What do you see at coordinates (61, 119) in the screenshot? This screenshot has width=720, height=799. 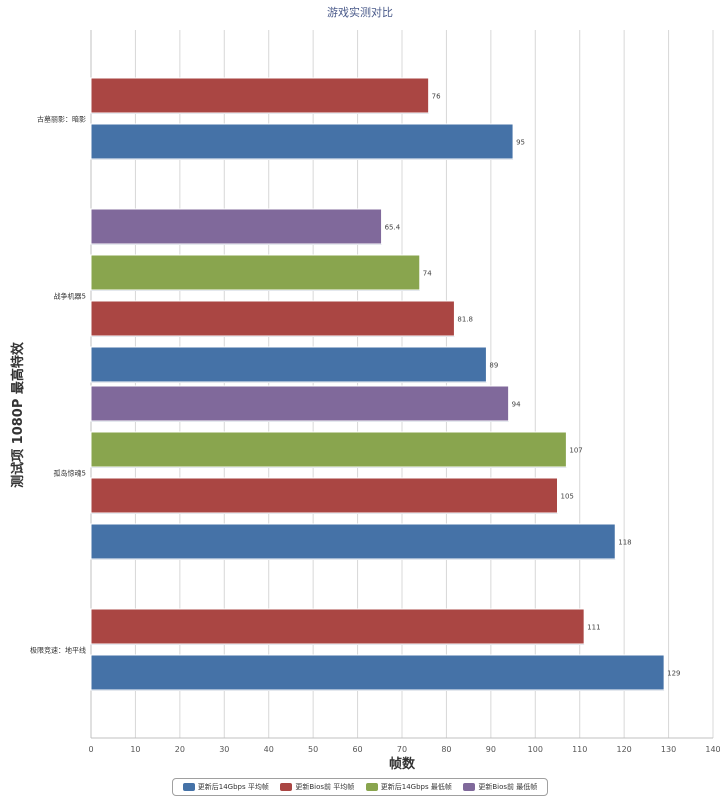 I see `category-label: 古墓丽影：暗影` at bounding box center [61, 119].